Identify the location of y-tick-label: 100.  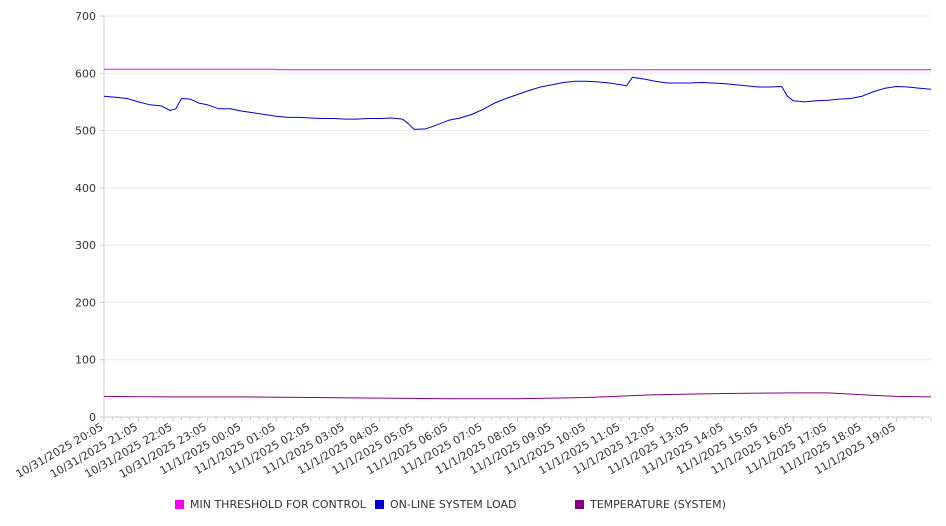
(85, 360).